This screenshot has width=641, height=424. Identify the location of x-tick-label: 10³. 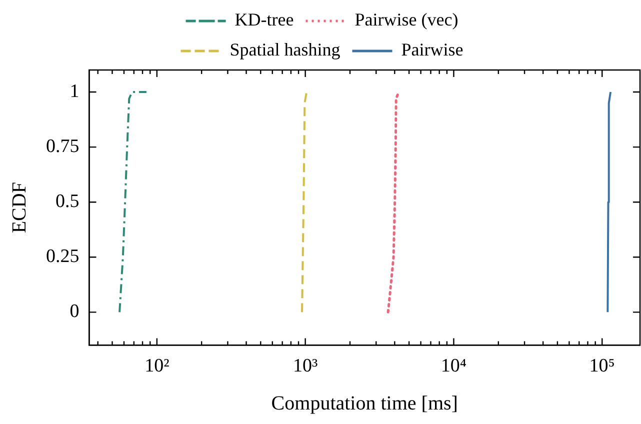
(305, 366).